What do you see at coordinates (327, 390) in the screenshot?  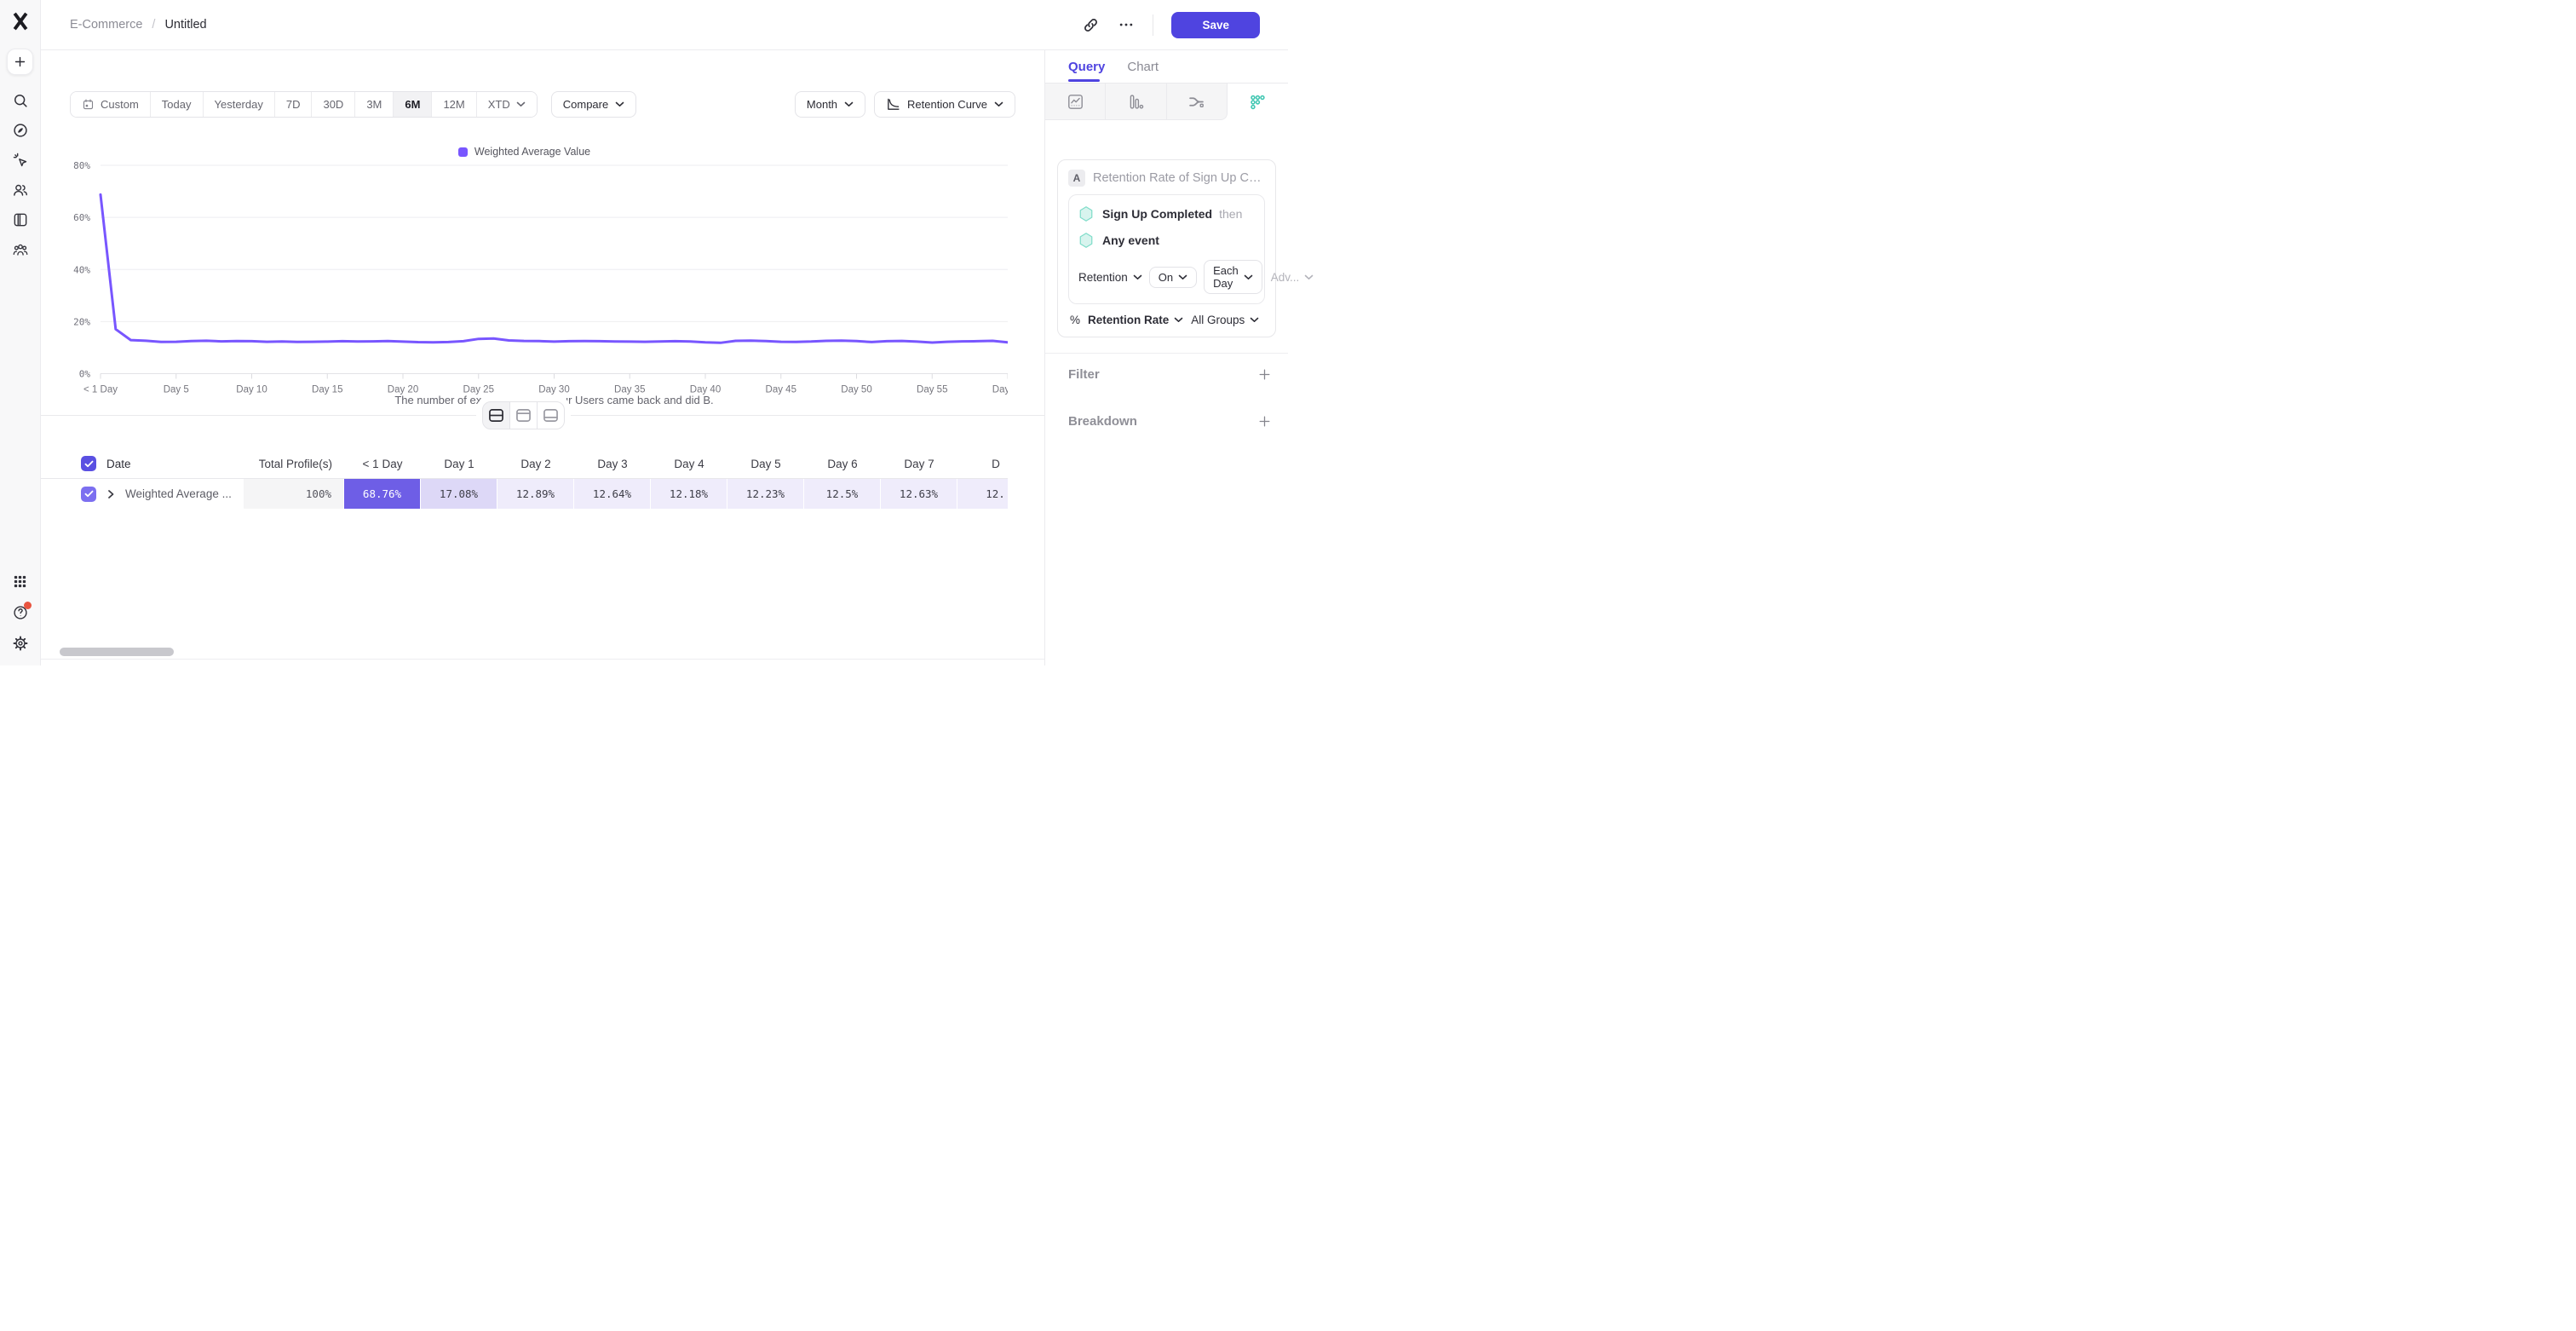 I see `svg-text: Day 15` at bounding box center [327, 390].